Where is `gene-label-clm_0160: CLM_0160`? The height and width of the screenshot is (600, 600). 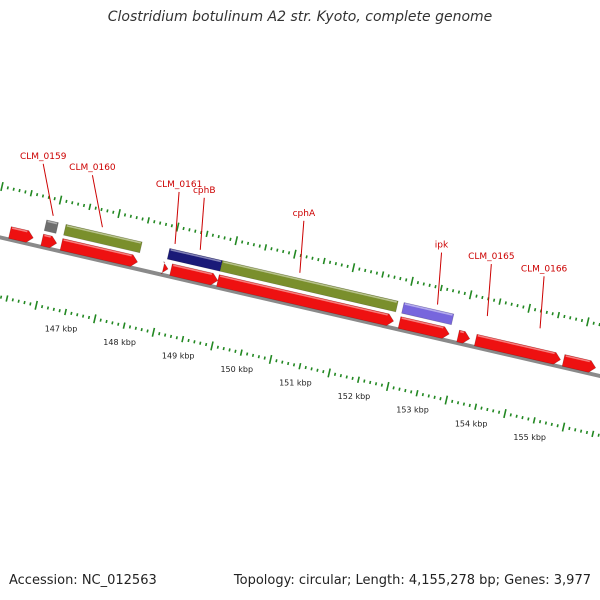
gene-label-clm_0160: CLM_0160 is located at coordinates (92, 168).